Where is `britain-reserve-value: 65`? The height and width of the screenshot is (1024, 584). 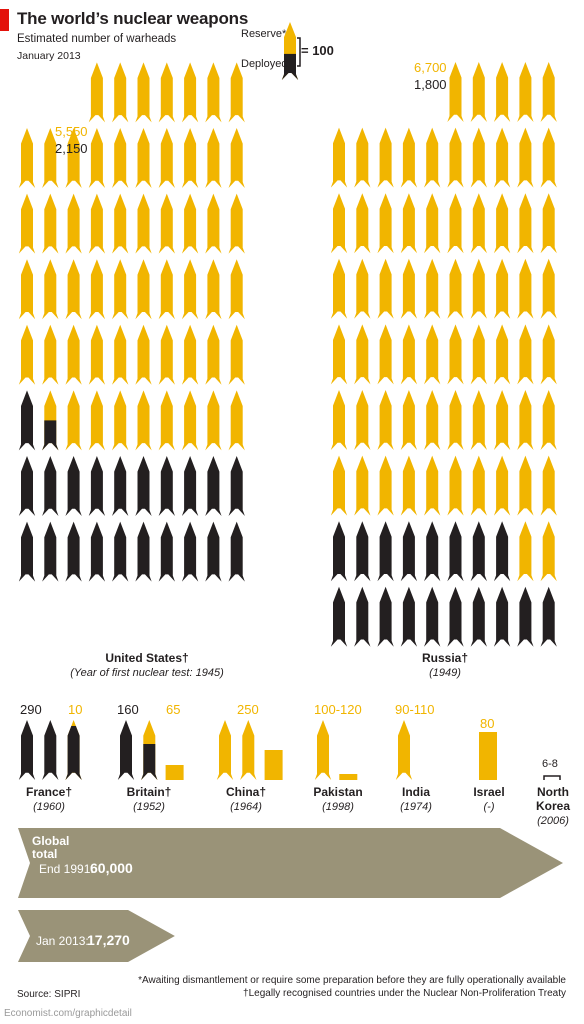 britain-reserve-value: 65 is located at coordinates (173, 709).